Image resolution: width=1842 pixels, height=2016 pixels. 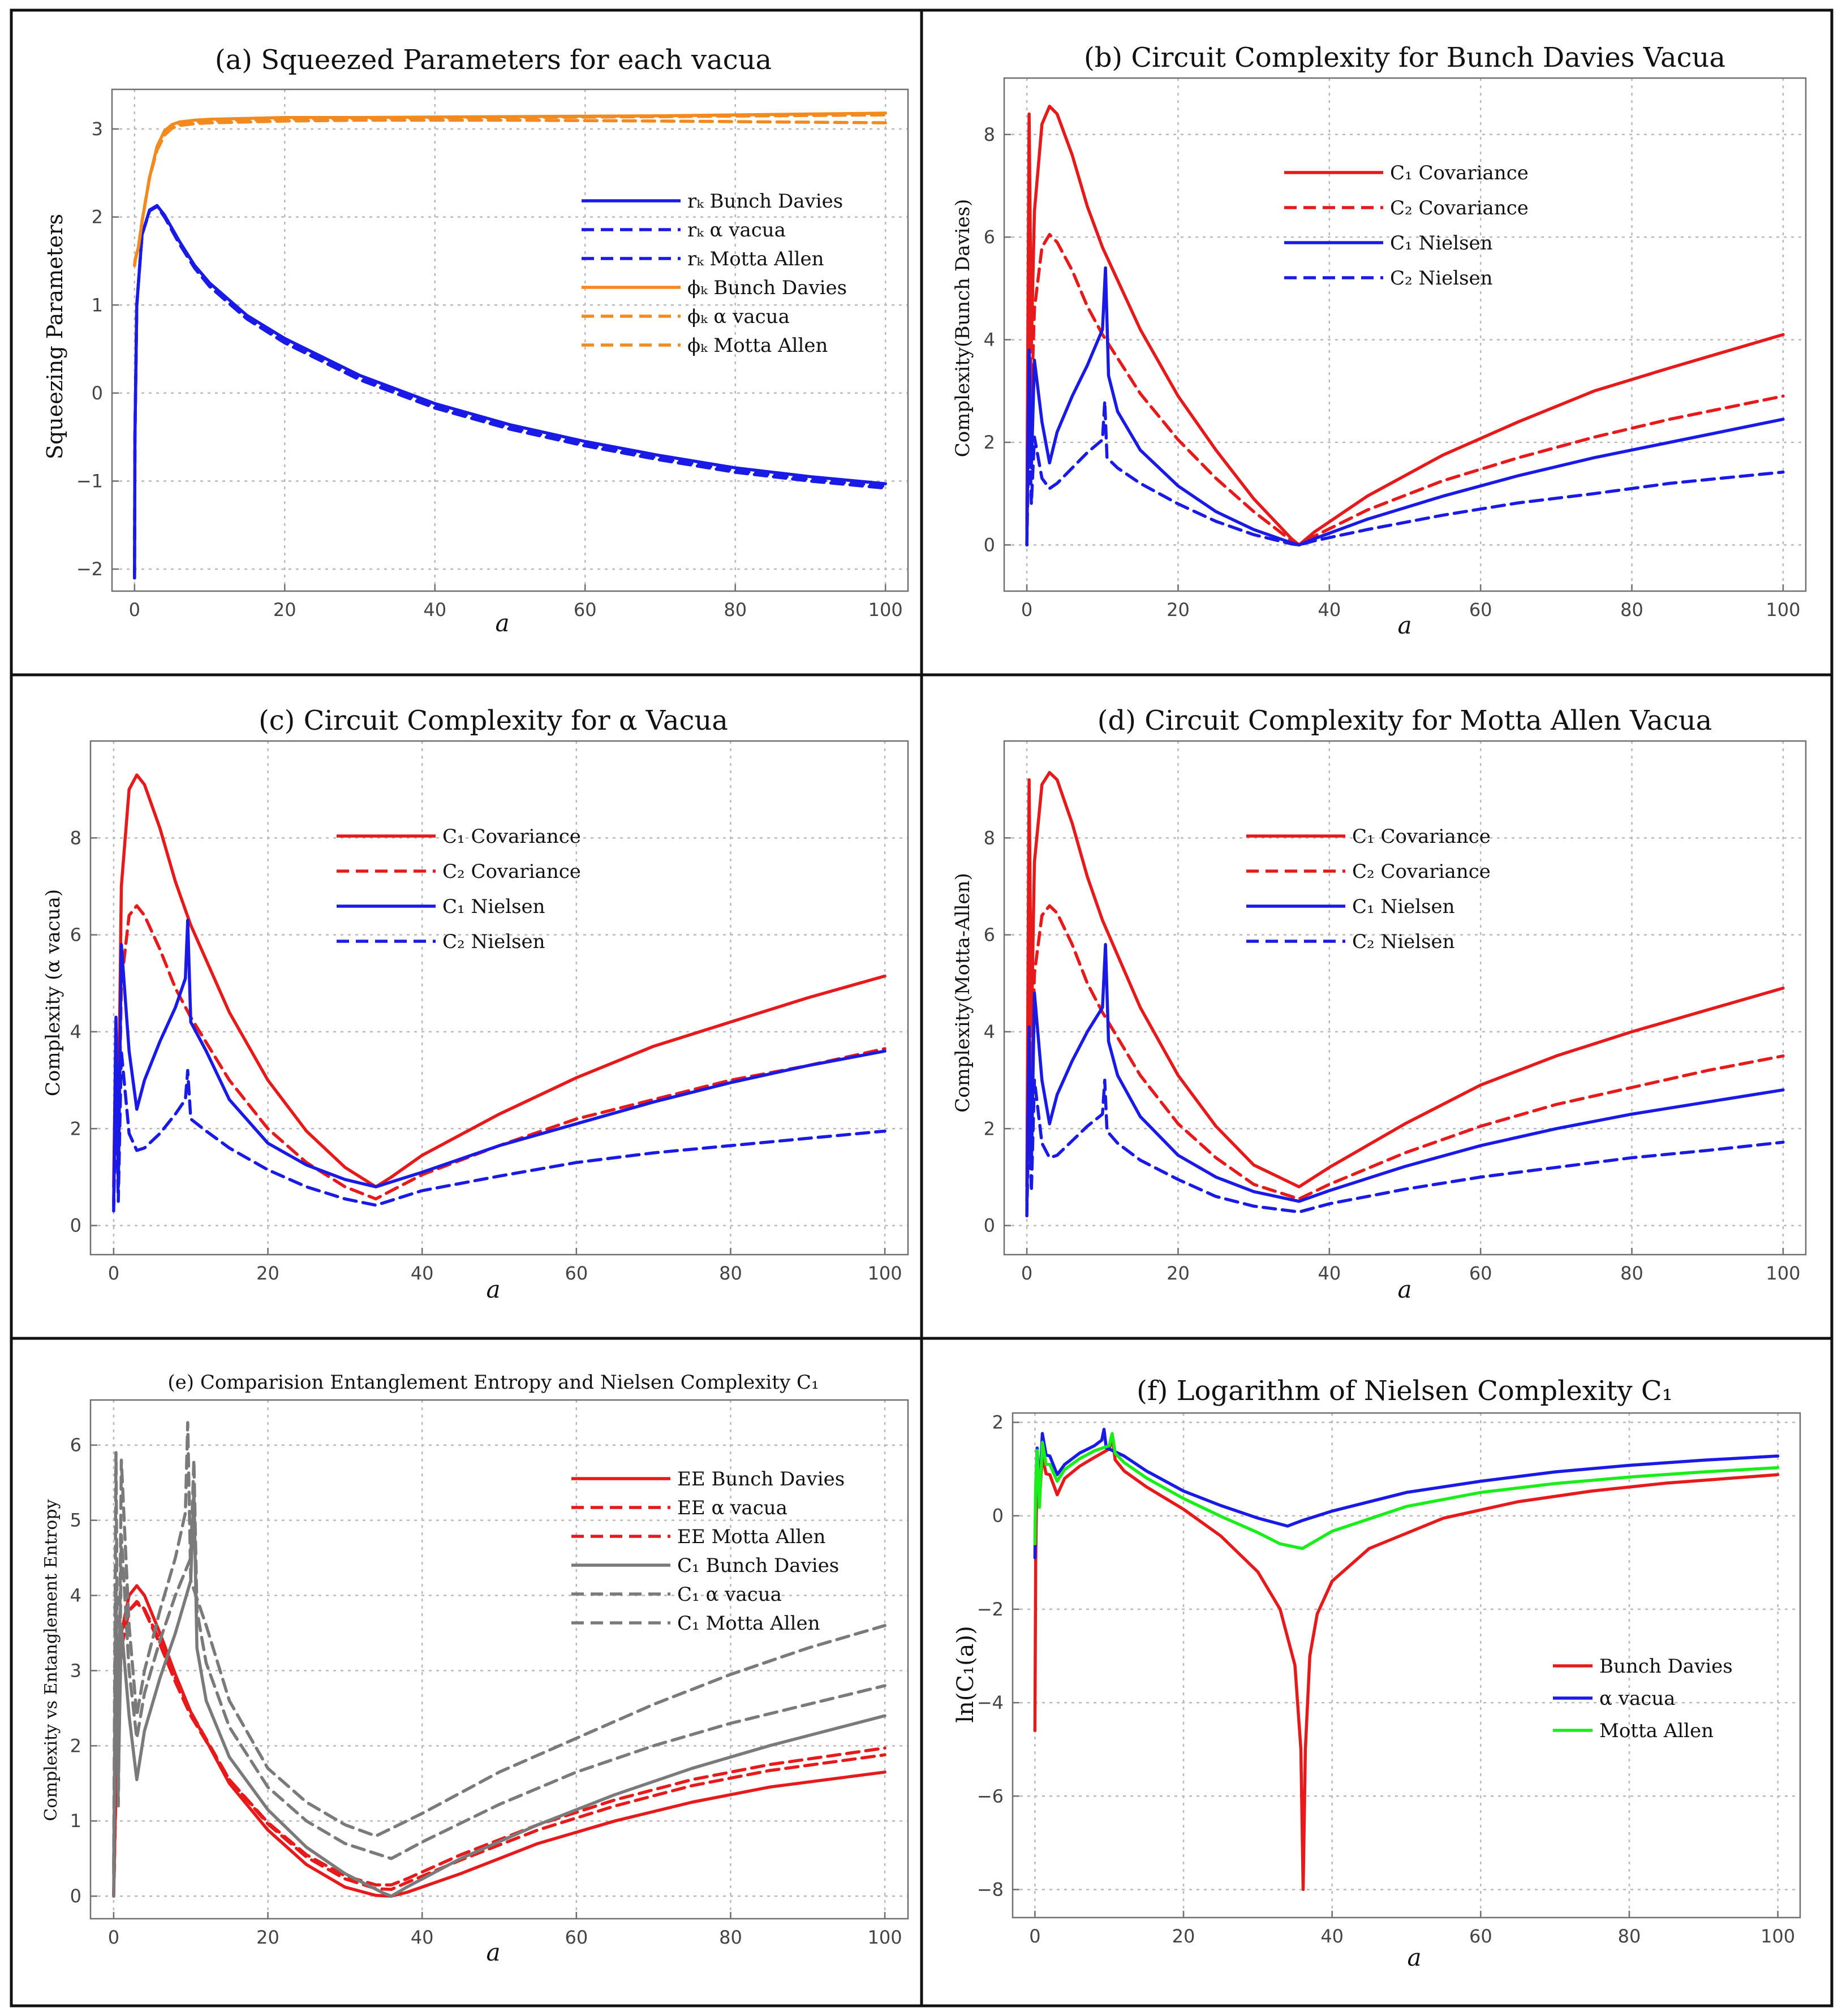 What do you see at coordinates (738, 316) in the screenshot?
I see `legend-label: ϕₖ α vacua` at bounding box center [738, 316].